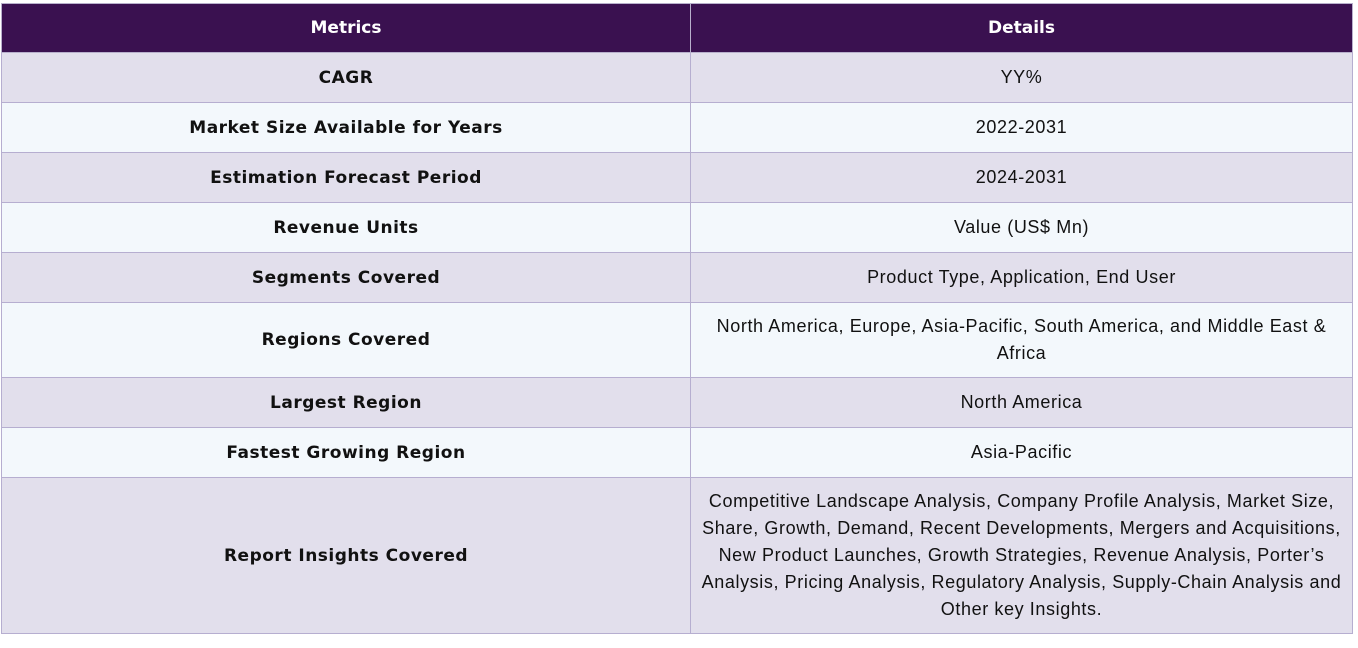  What do you see at coordinates (1021, 127) in the screenshot?
I see `metric-detail: 2022-2031` at bounding box center [1021, 127].